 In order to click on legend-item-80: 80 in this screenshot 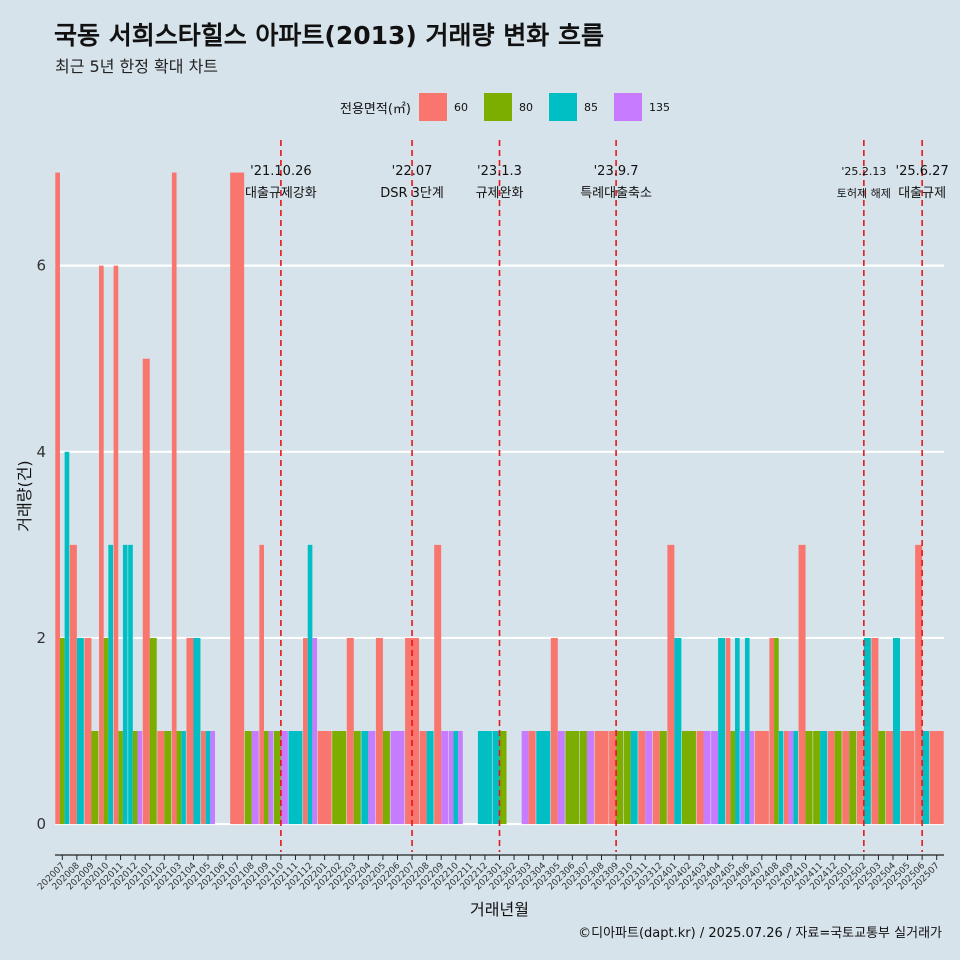, I will do `click(515, 107)`.